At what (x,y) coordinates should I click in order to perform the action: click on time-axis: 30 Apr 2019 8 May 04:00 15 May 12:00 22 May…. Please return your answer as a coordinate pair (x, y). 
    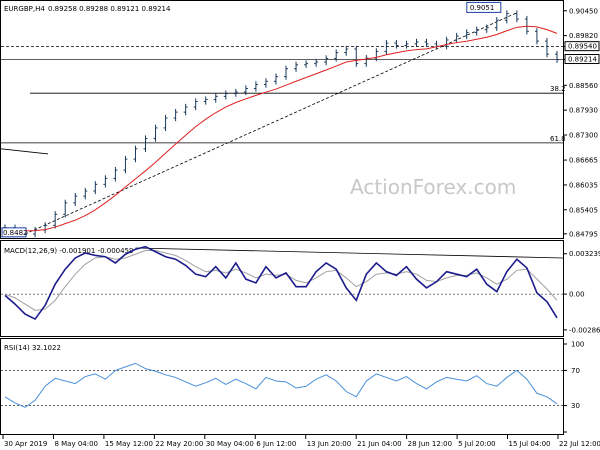
    Looking at the image, I should click on (301, 441).